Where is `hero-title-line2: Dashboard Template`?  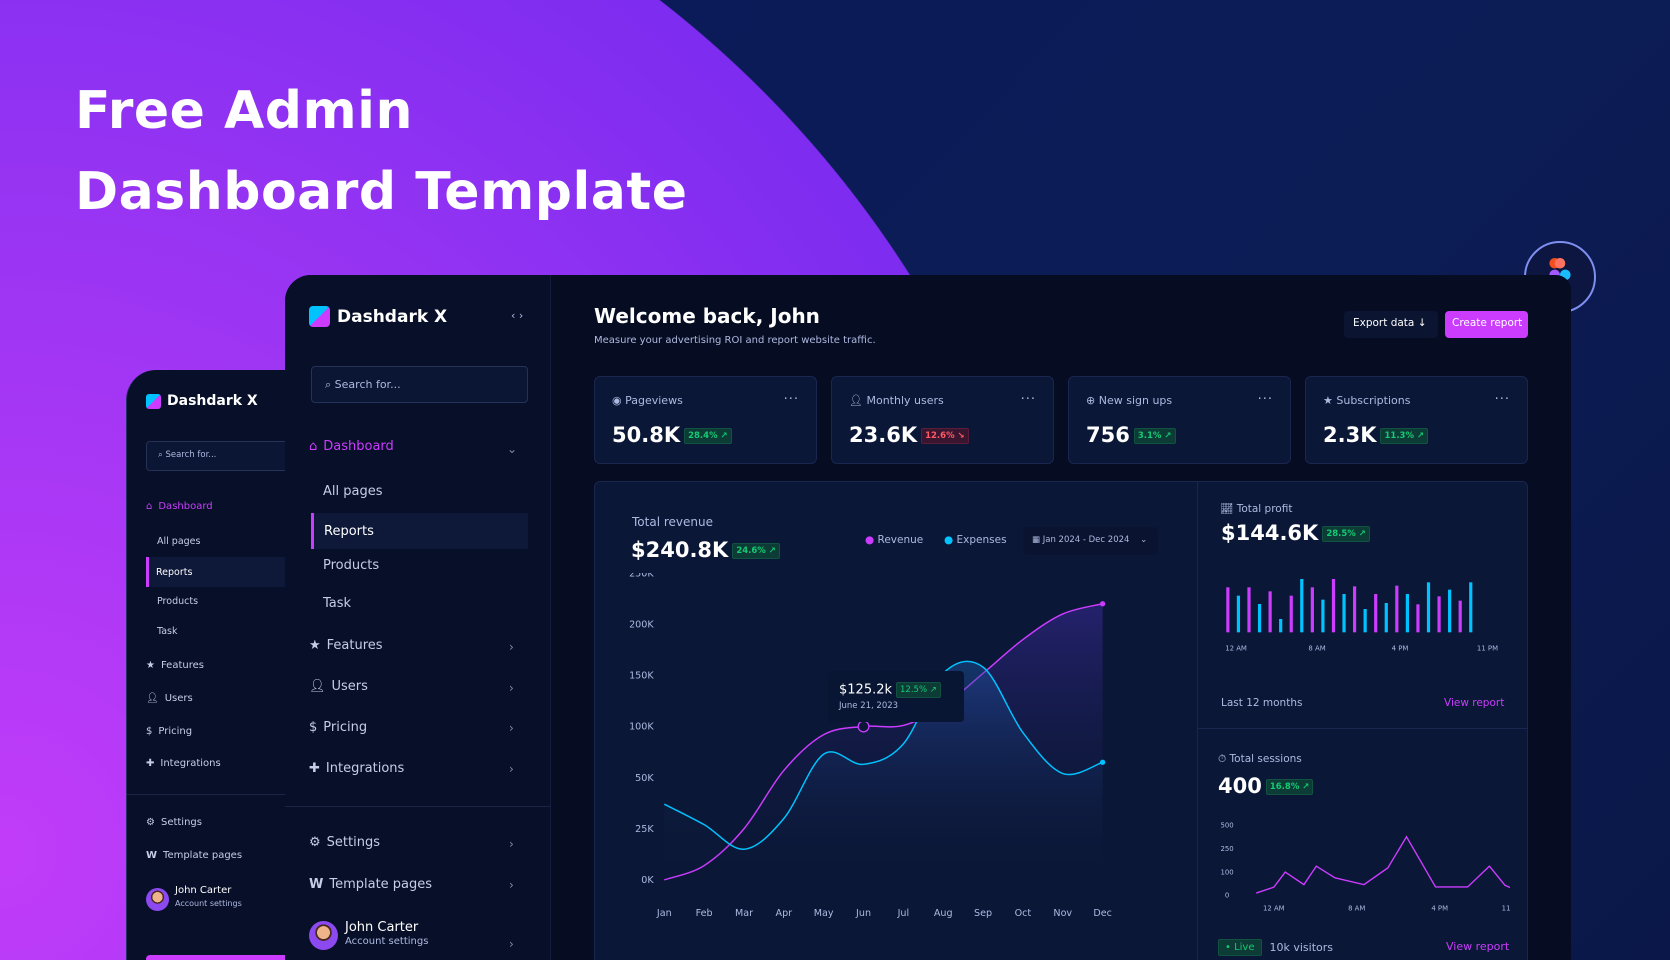 hero-title-line2: Dashboard Template is located at coordinates (381, 192).